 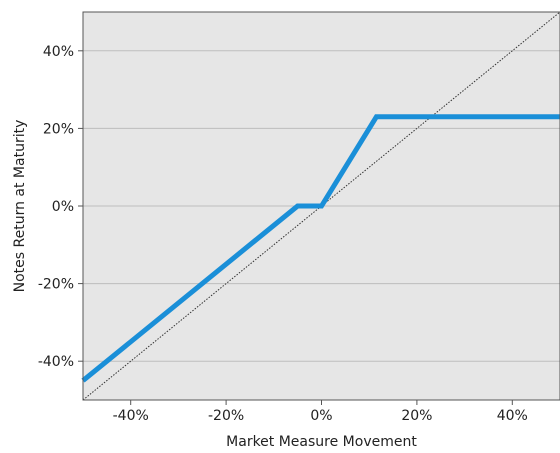 I want to click on y-tick-label: -20%, so click(x=56, y=285).